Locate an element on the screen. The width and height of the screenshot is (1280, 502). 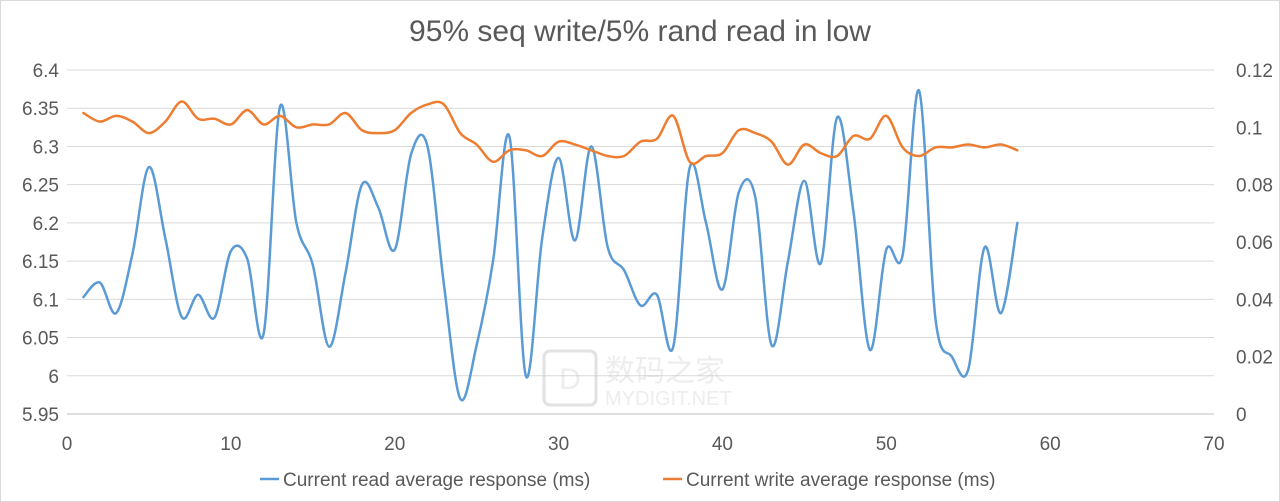
left-tick-label: 6.2 is located at coordinates (46, 224).